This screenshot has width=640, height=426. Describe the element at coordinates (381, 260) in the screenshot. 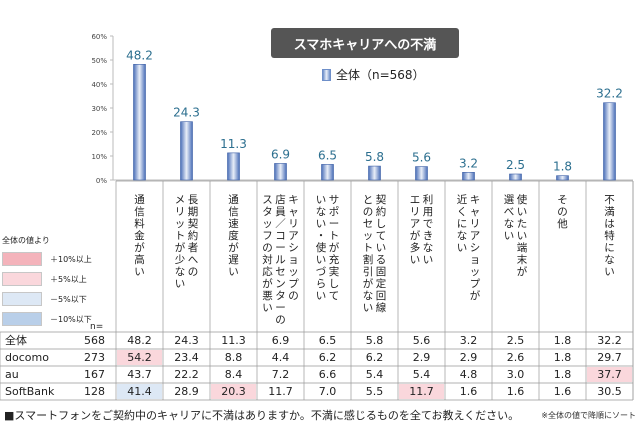

I see `category-label: る` at that location.